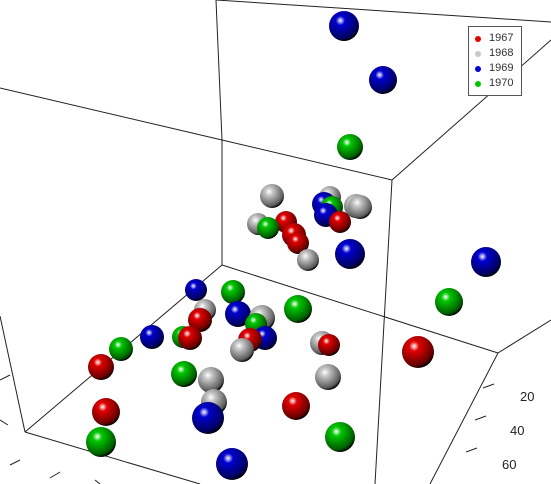  I want to click on legend-label: 1968, so click(501, 53).